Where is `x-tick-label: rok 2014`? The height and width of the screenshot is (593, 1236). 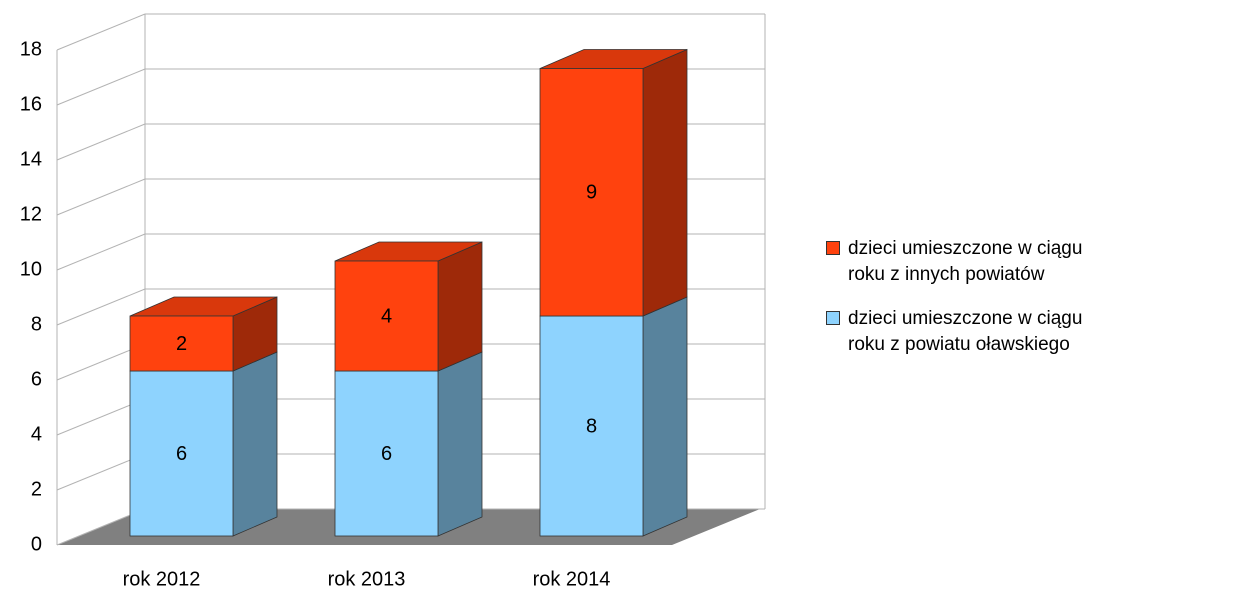 x-tick-label: rok 2014 is located at coordinates (572, 579).